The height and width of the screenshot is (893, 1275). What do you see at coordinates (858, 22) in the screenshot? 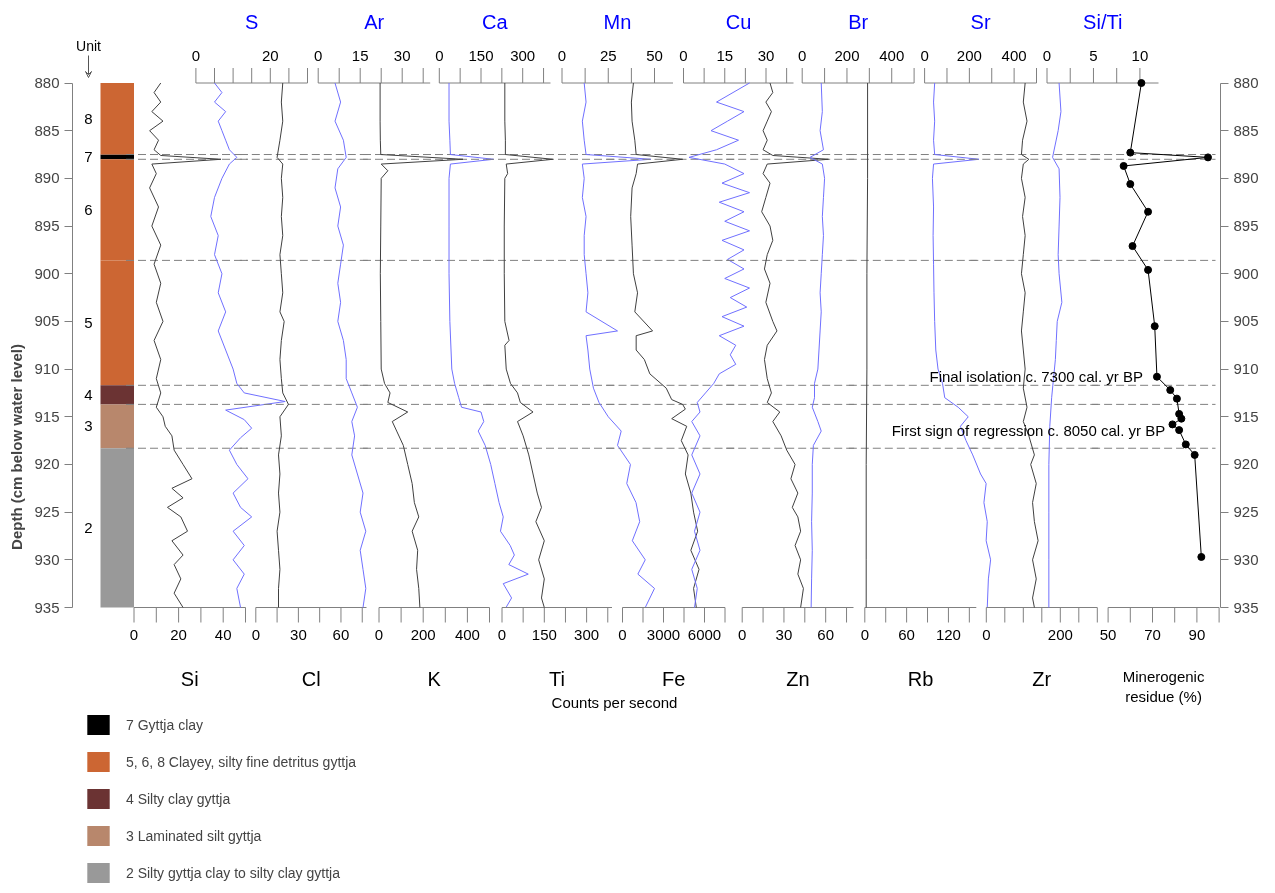
I see `x2-axis-title: Br` at bounding box center [858, 22].